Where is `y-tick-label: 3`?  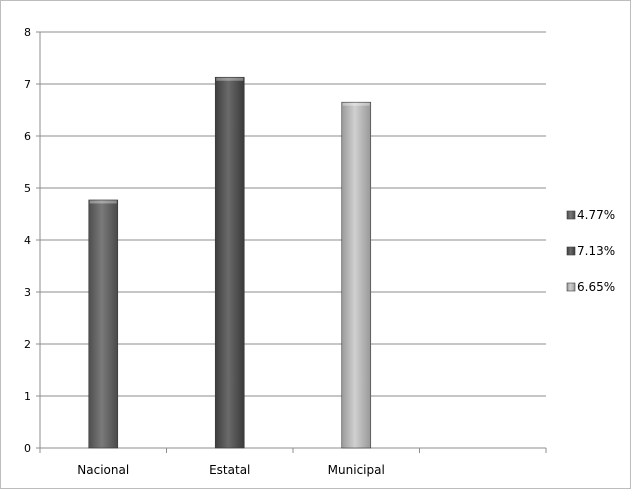
y-tick-label: 3 is located at coordinates (27, 292).